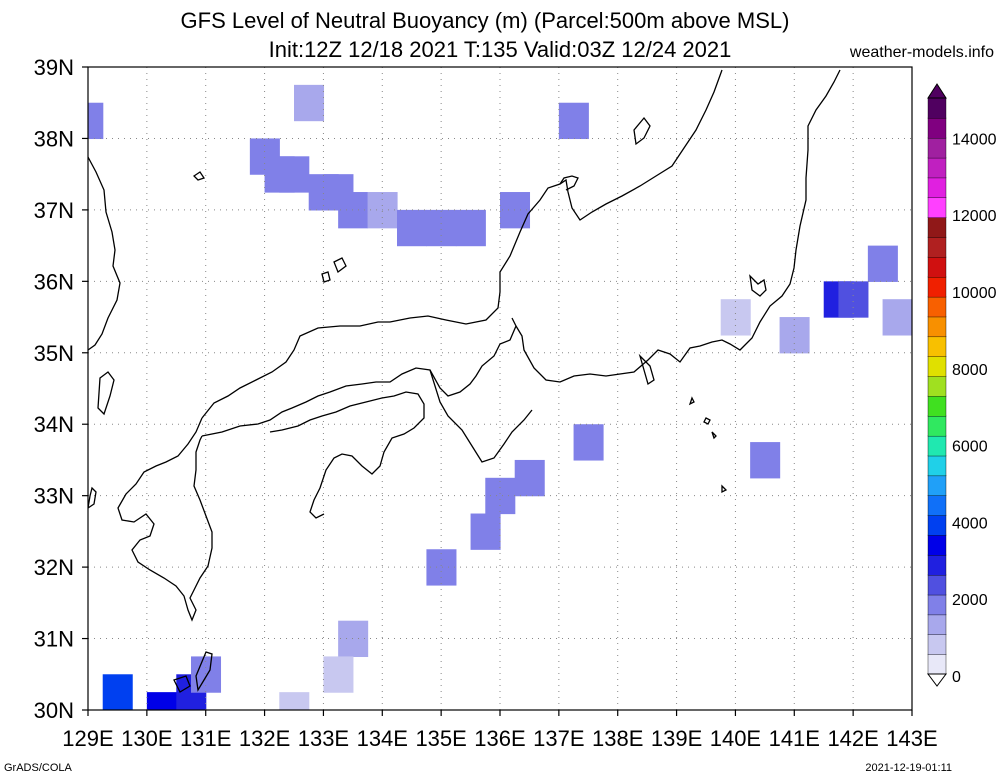 The width and height of the screenshot is (1000, 779). What do you see at coordinates (92, 497) in the screenshot?
I see `coast-goto` at bounding box center [92, 497].